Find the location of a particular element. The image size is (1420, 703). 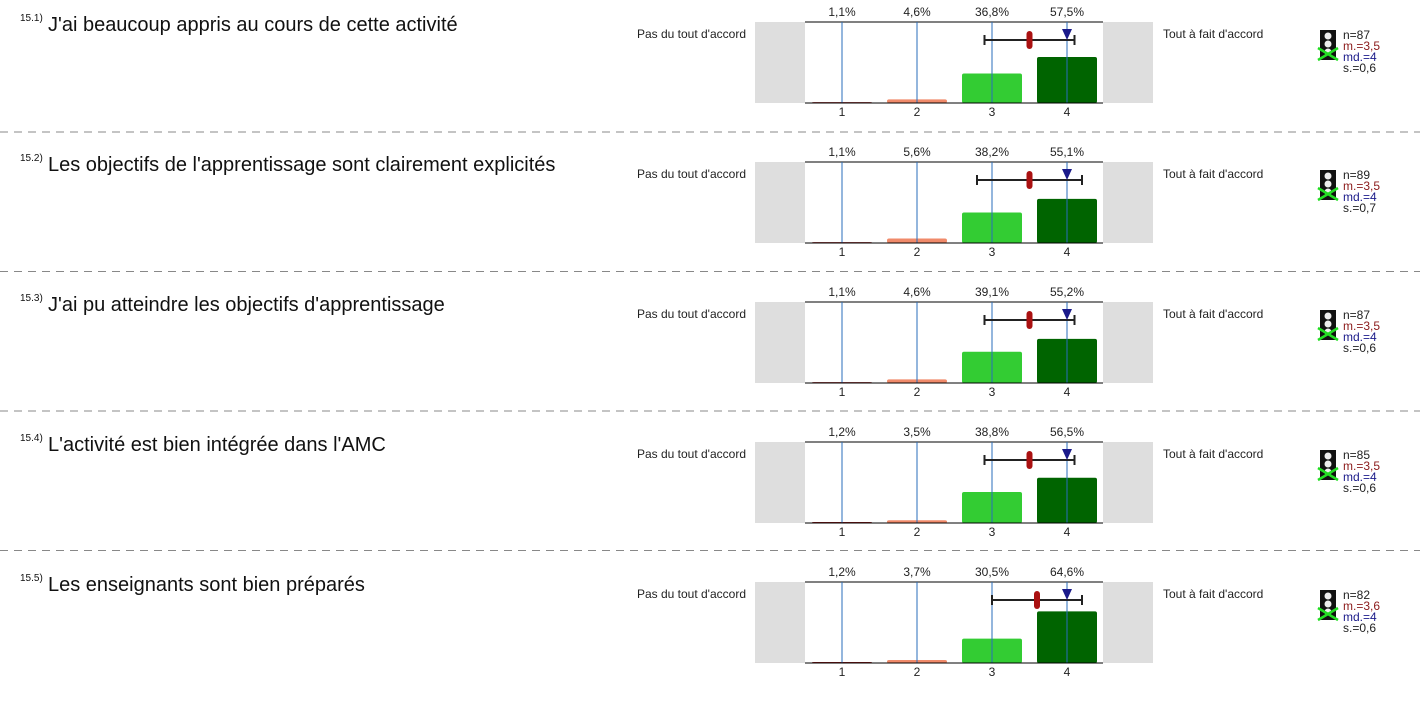

percent-label: 36,8% is located at coordinates (992, 12).